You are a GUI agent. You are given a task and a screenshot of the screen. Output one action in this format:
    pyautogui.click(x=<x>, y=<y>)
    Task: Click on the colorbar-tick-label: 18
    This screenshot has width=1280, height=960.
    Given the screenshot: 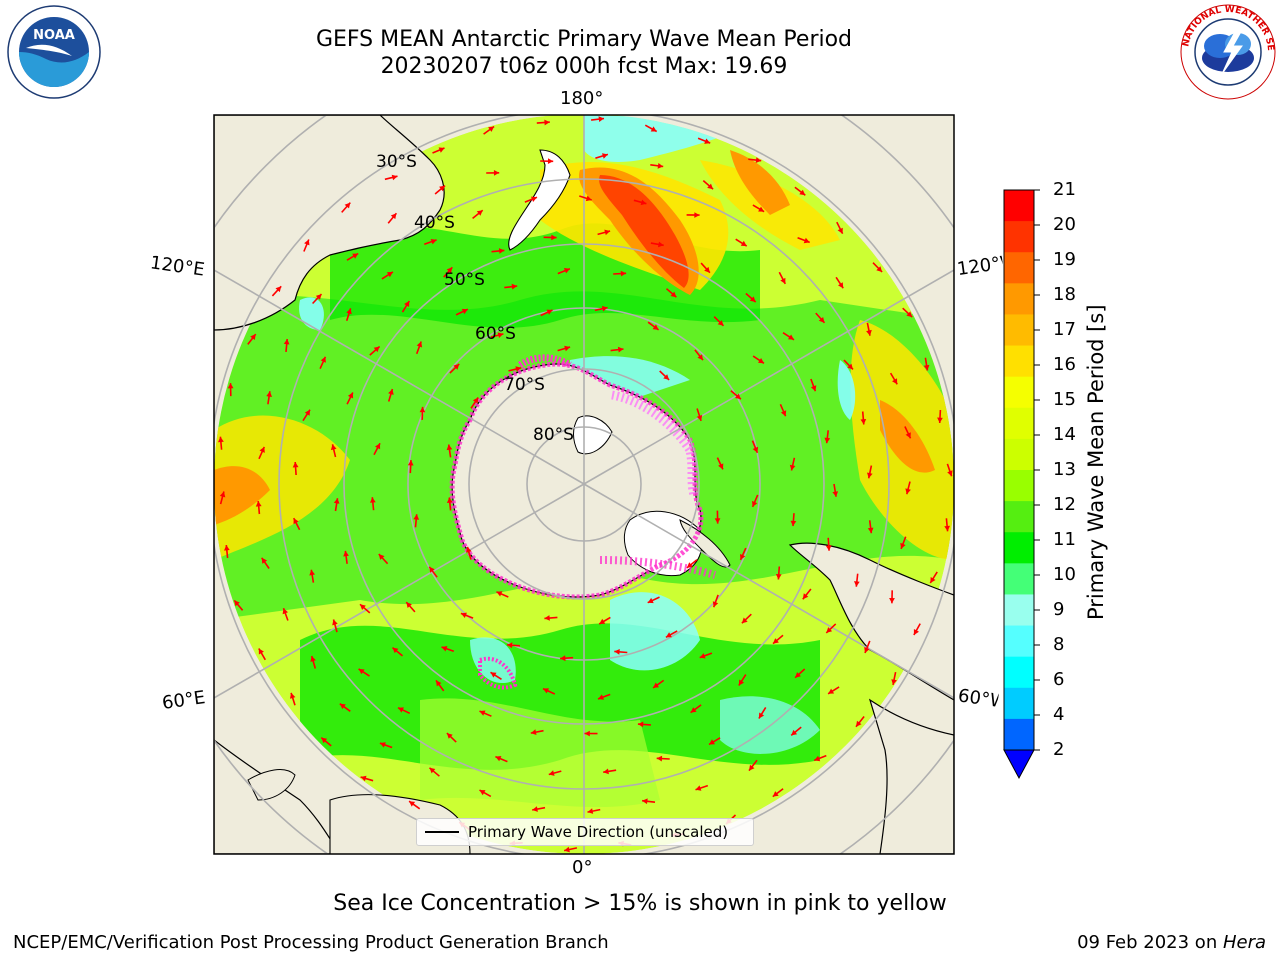 What is the action you would take?
    pyautogui.click(x=1064, y=294)
    